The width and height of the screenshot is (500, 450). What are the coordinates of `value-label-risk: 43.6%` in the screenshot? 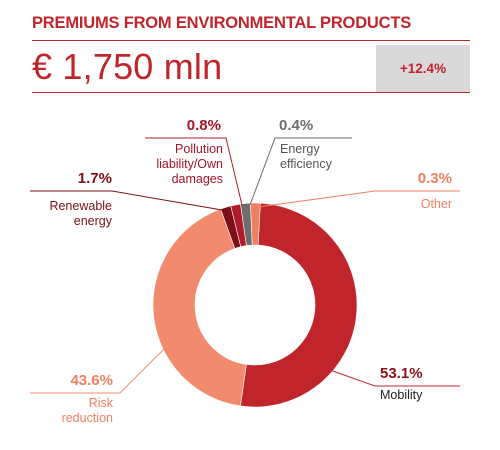 It's located at (91, 380).